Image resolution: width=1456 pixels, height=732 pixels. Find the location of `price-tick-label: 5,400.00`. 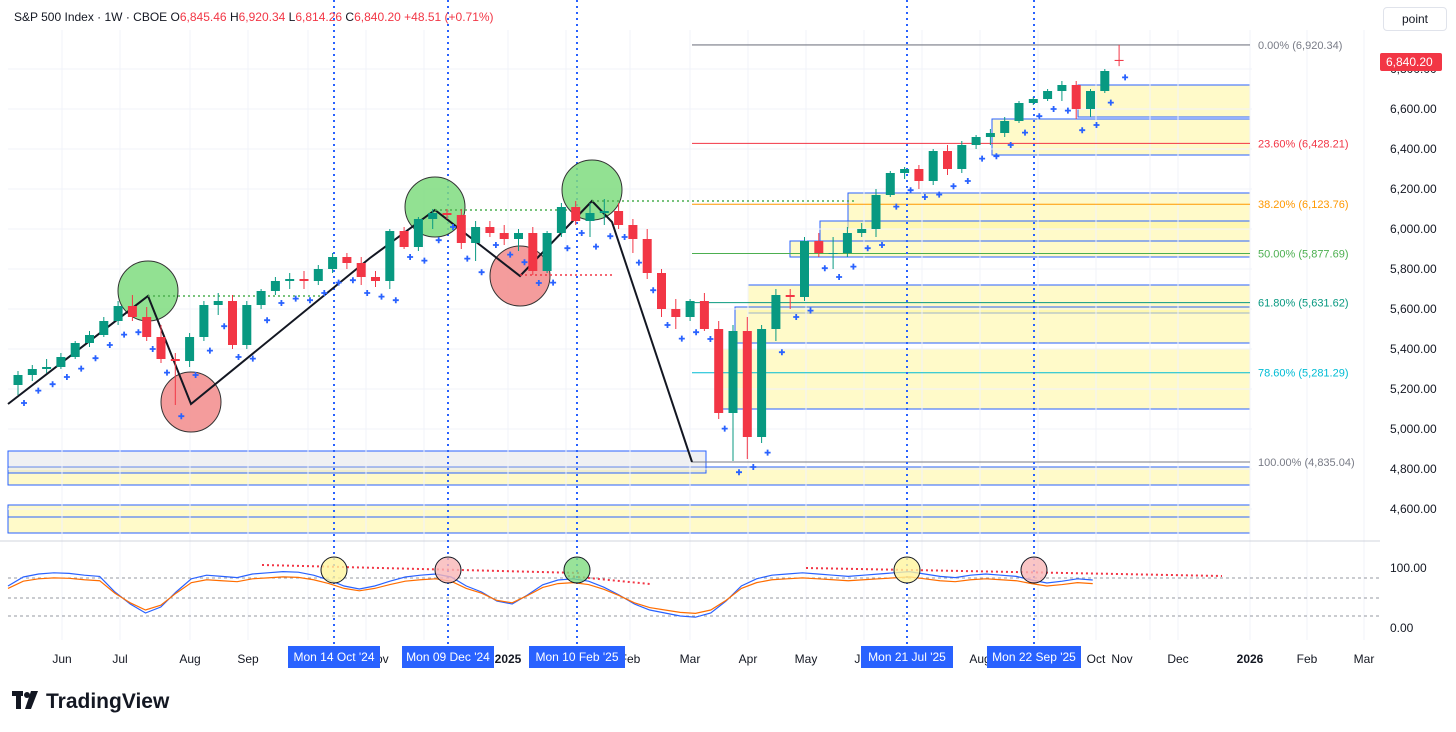

price-tick-label: 5,400.00 is located at coordinates (1413, 349).